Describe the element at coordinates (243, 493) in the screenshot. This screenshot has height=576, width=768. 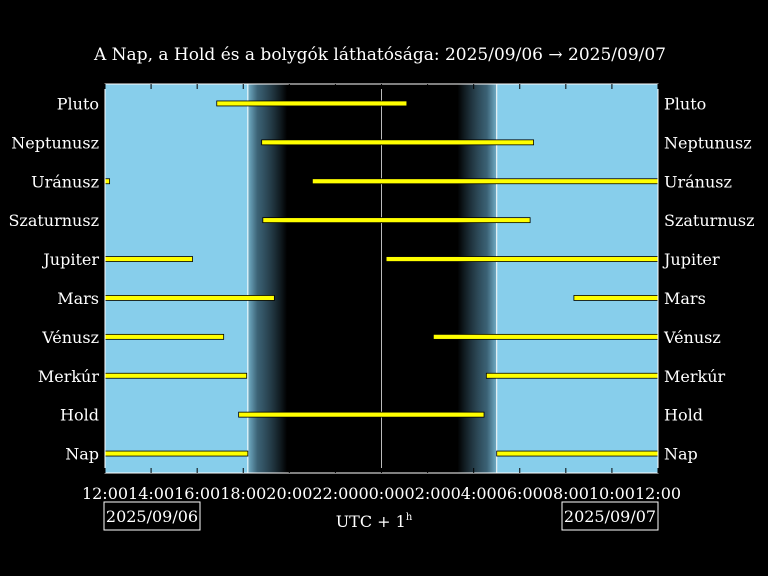
I see `x-tick-label: 18:00` at that location.